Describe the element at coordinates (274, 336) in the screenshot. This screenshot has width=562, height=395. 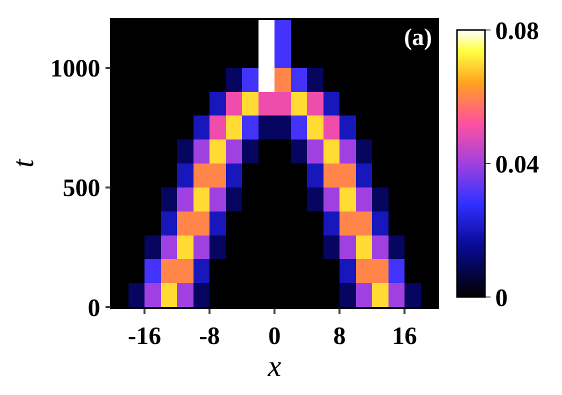
I see `x-tick-label: 0` at that location.